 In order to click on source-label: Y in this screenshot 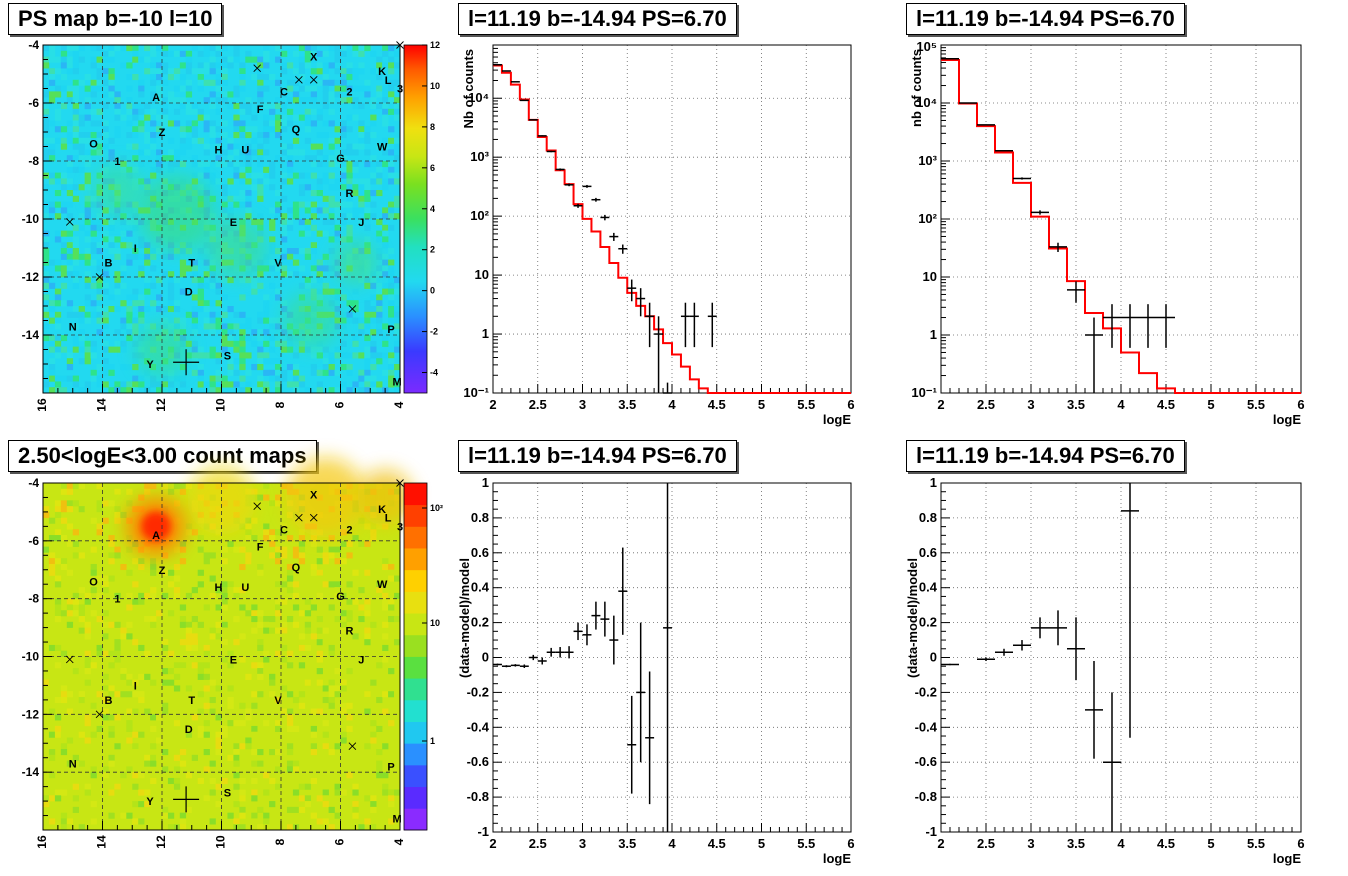, I will do `click(150, 802)`.